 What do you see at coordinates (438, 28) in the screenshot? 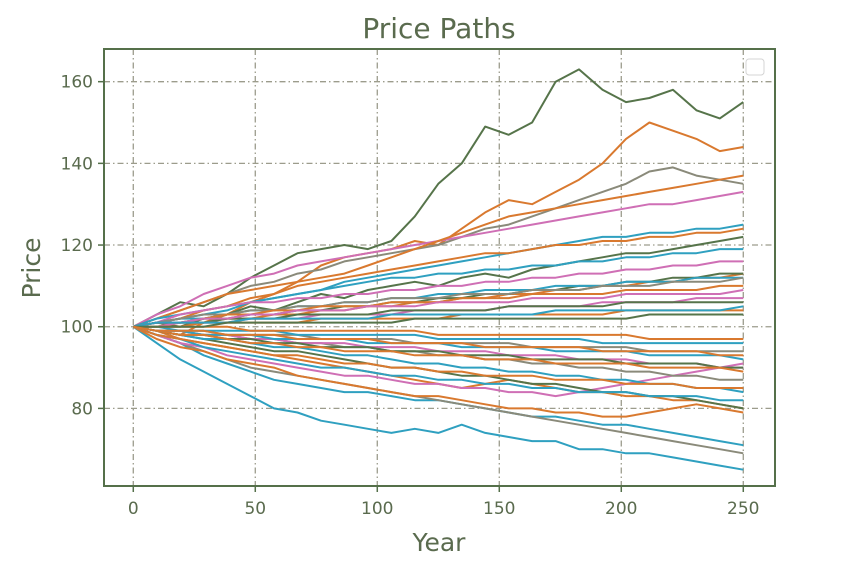
I see `chart-title: Price Paths` at bounding box center [438, 28].